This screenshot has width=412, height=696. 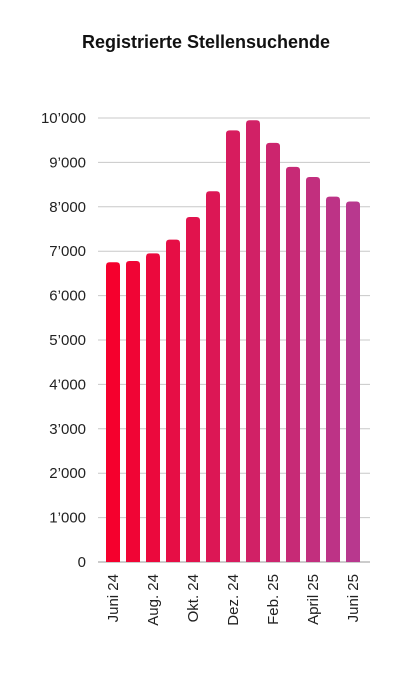 What do you see at coordinates (233, 600) in the screenshot?
I see `x-tick-label: Dez. 24` at bounding box center [233, 600].